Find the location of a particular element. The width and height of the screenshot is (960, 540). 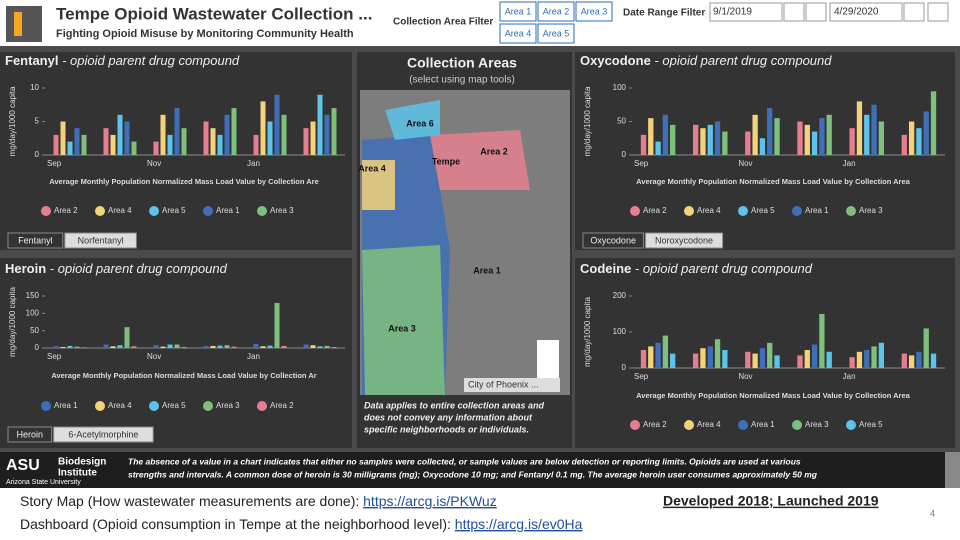

map-title: Collection Areas is located at coordinates (462, 63).